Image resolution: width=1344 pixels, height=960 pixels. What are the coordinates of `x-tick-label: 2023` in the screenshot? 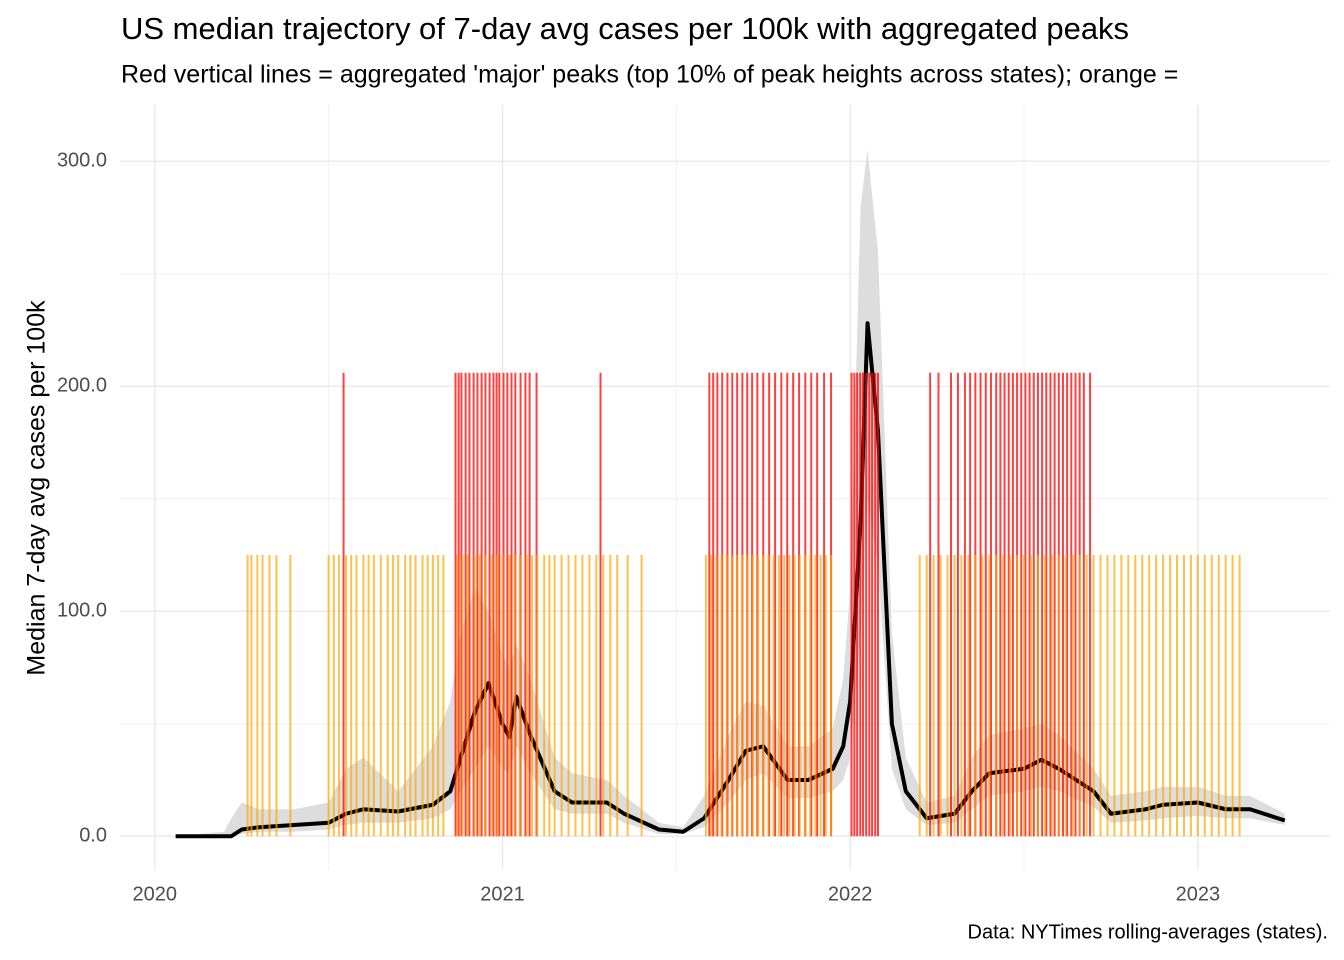 It's located at (1198, 894).